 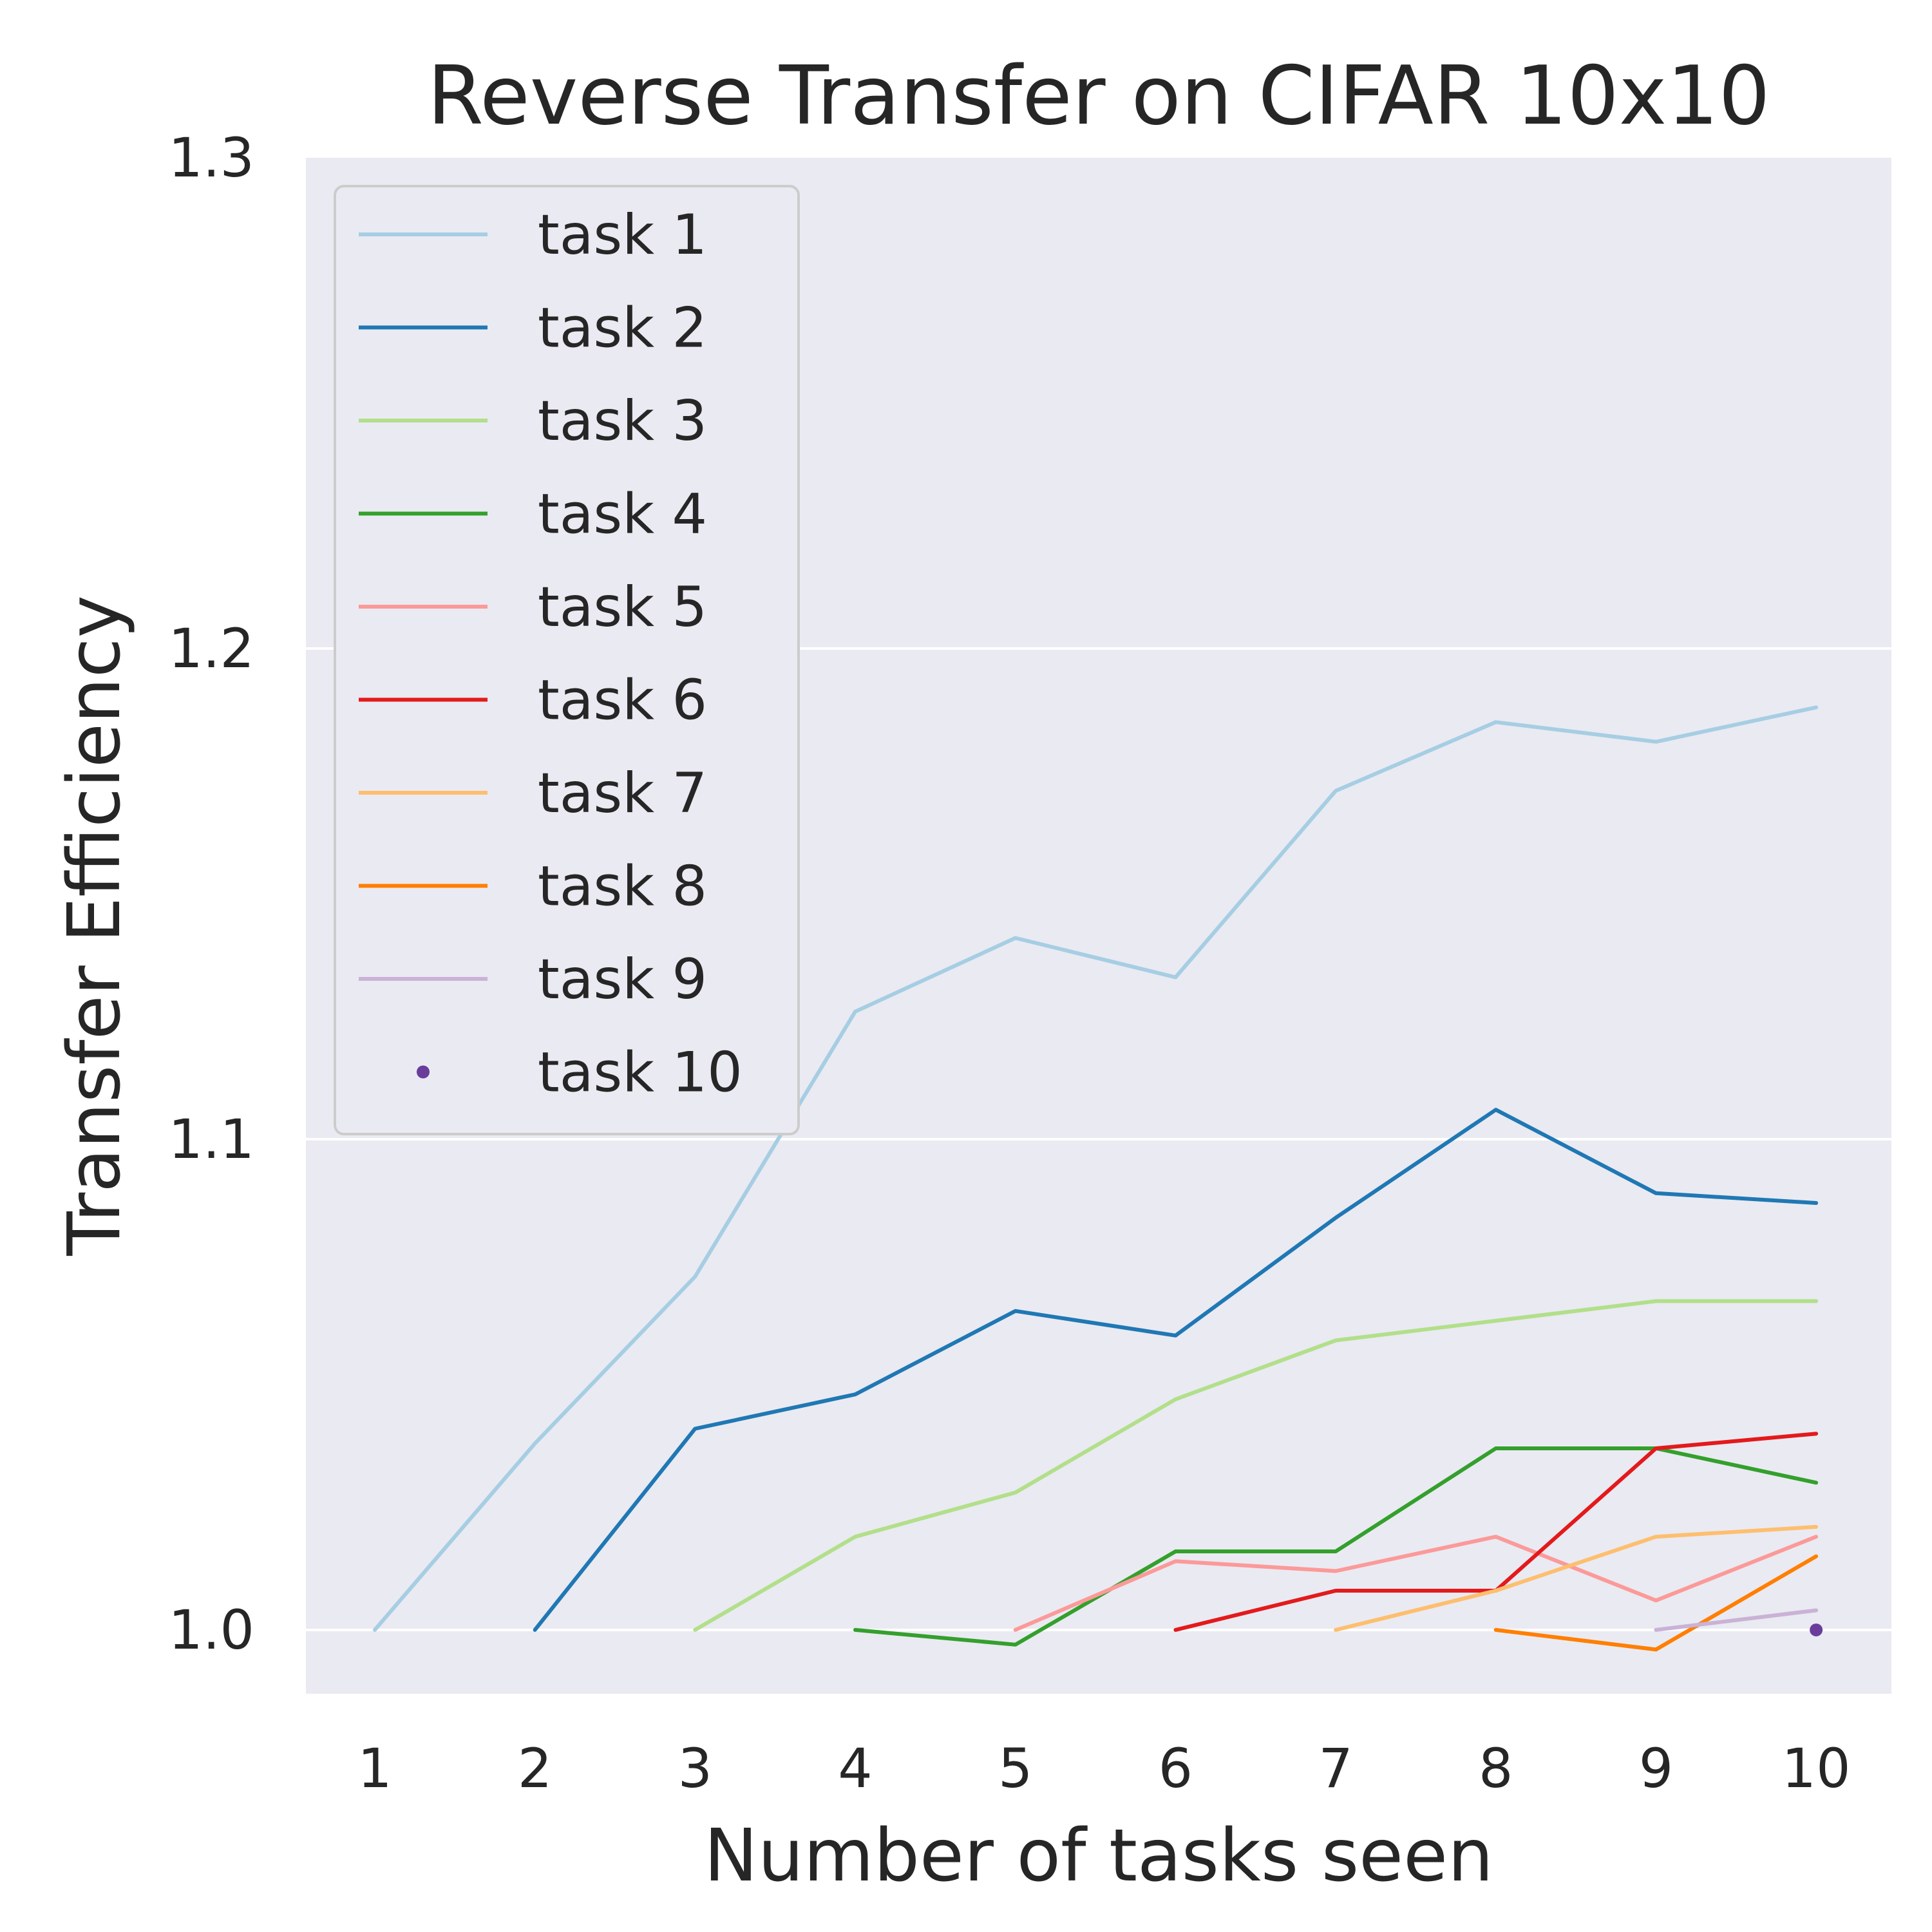 I want to click on y-tick-label: 1.3, so click(x=211, y=157).